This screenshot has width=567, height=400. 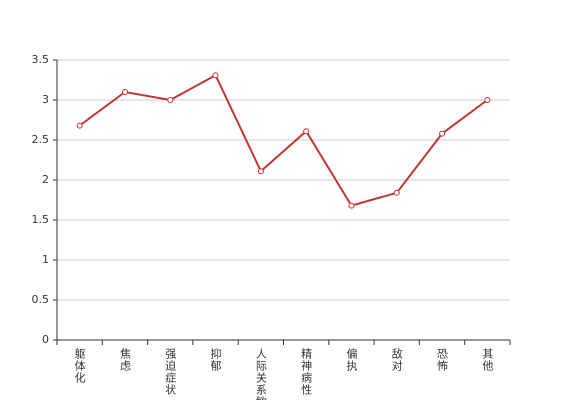 What do you see at coordinates (41, 59) in the screenshot?
I see `y-tick-label: 3.5` at bounding box center [41, 59].